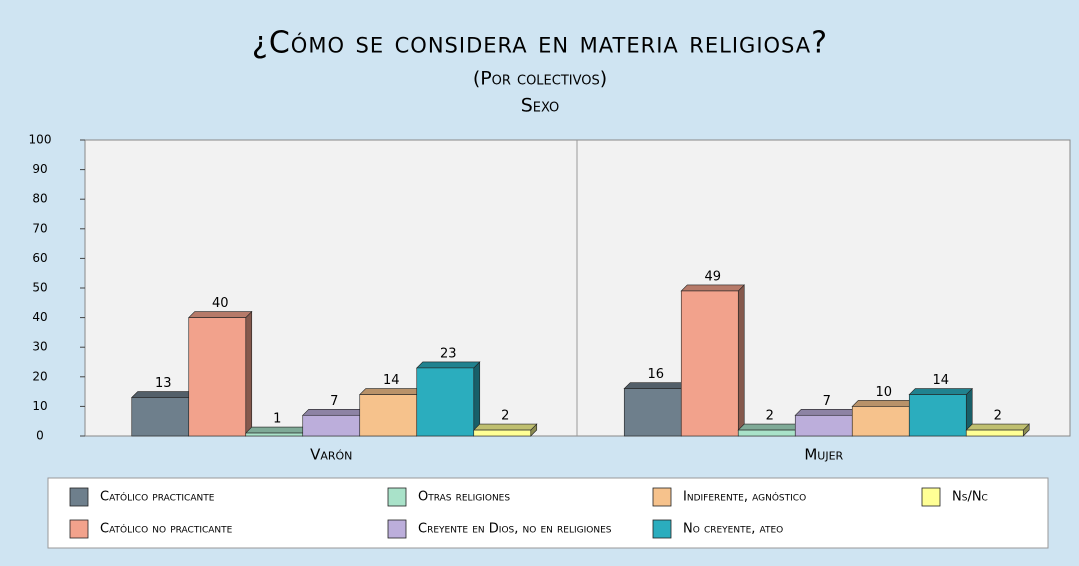  I want to click on y-tick-label: 70, so click(39, 228).